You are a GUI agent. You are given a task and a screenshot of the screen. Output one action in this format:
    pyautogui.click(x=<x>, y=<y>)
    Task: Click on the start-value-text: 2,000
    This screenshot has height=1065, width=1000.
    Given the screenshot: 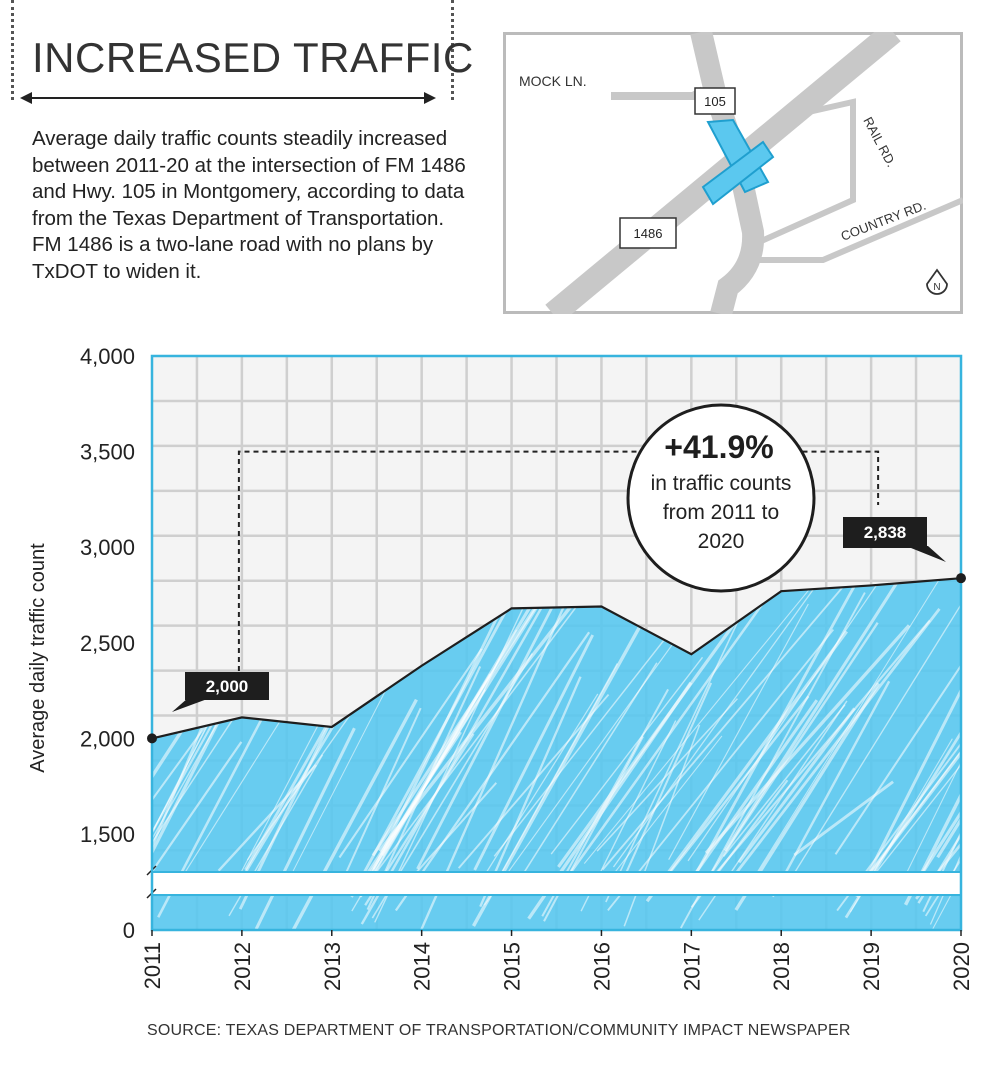 What is the action you would take?
    pyautogui.click(x=227, y=686)
    